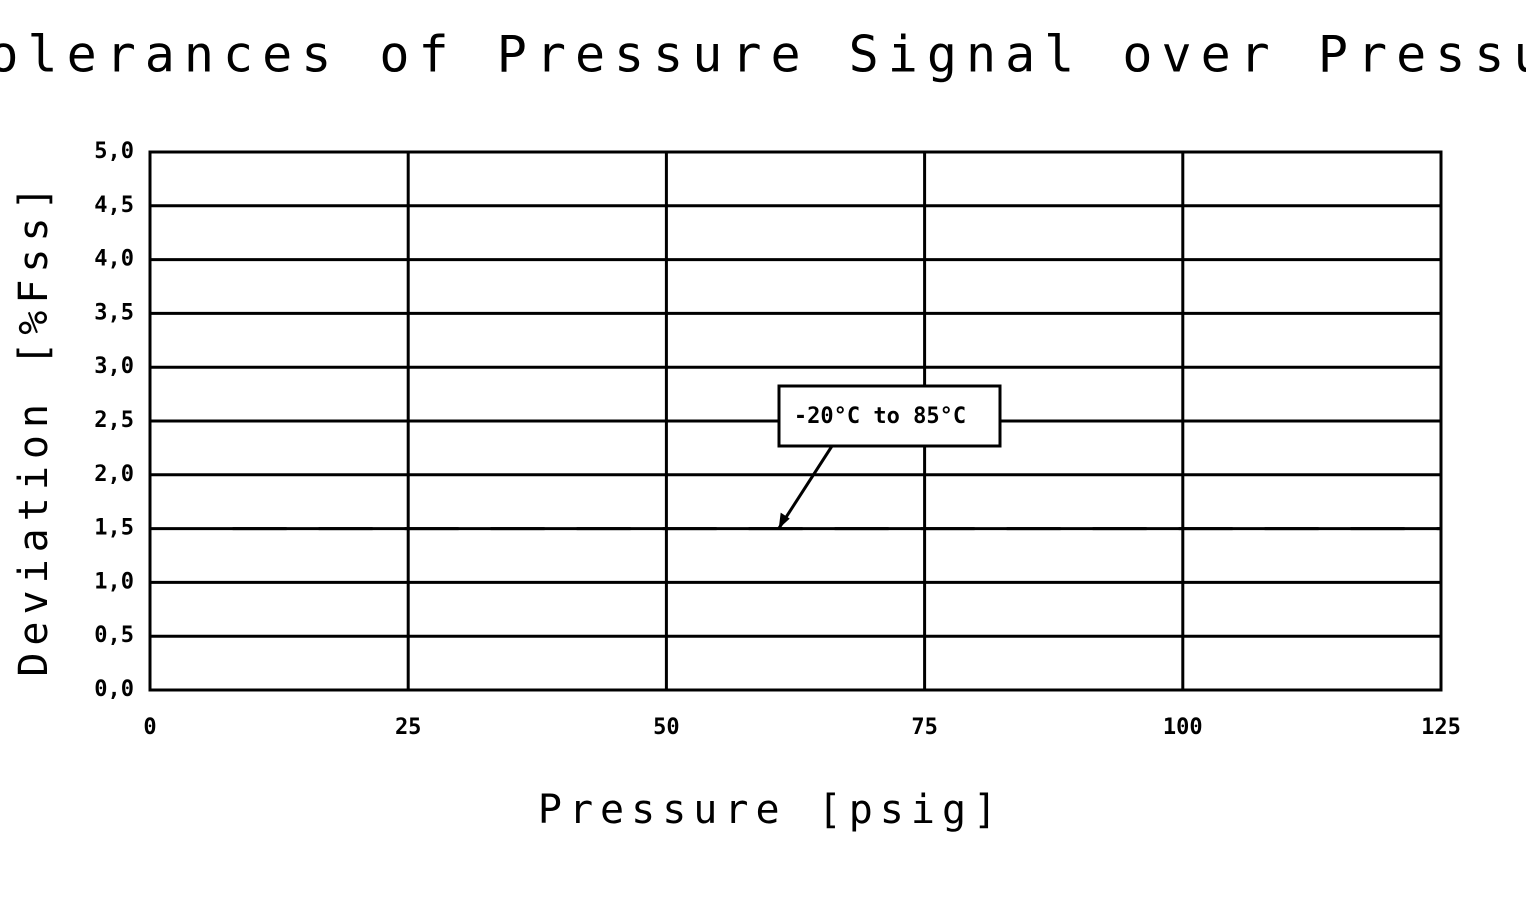  Describe the element at coordinates (924, 727) in the screenshot. I see `x-tick-label: 75` at that location.